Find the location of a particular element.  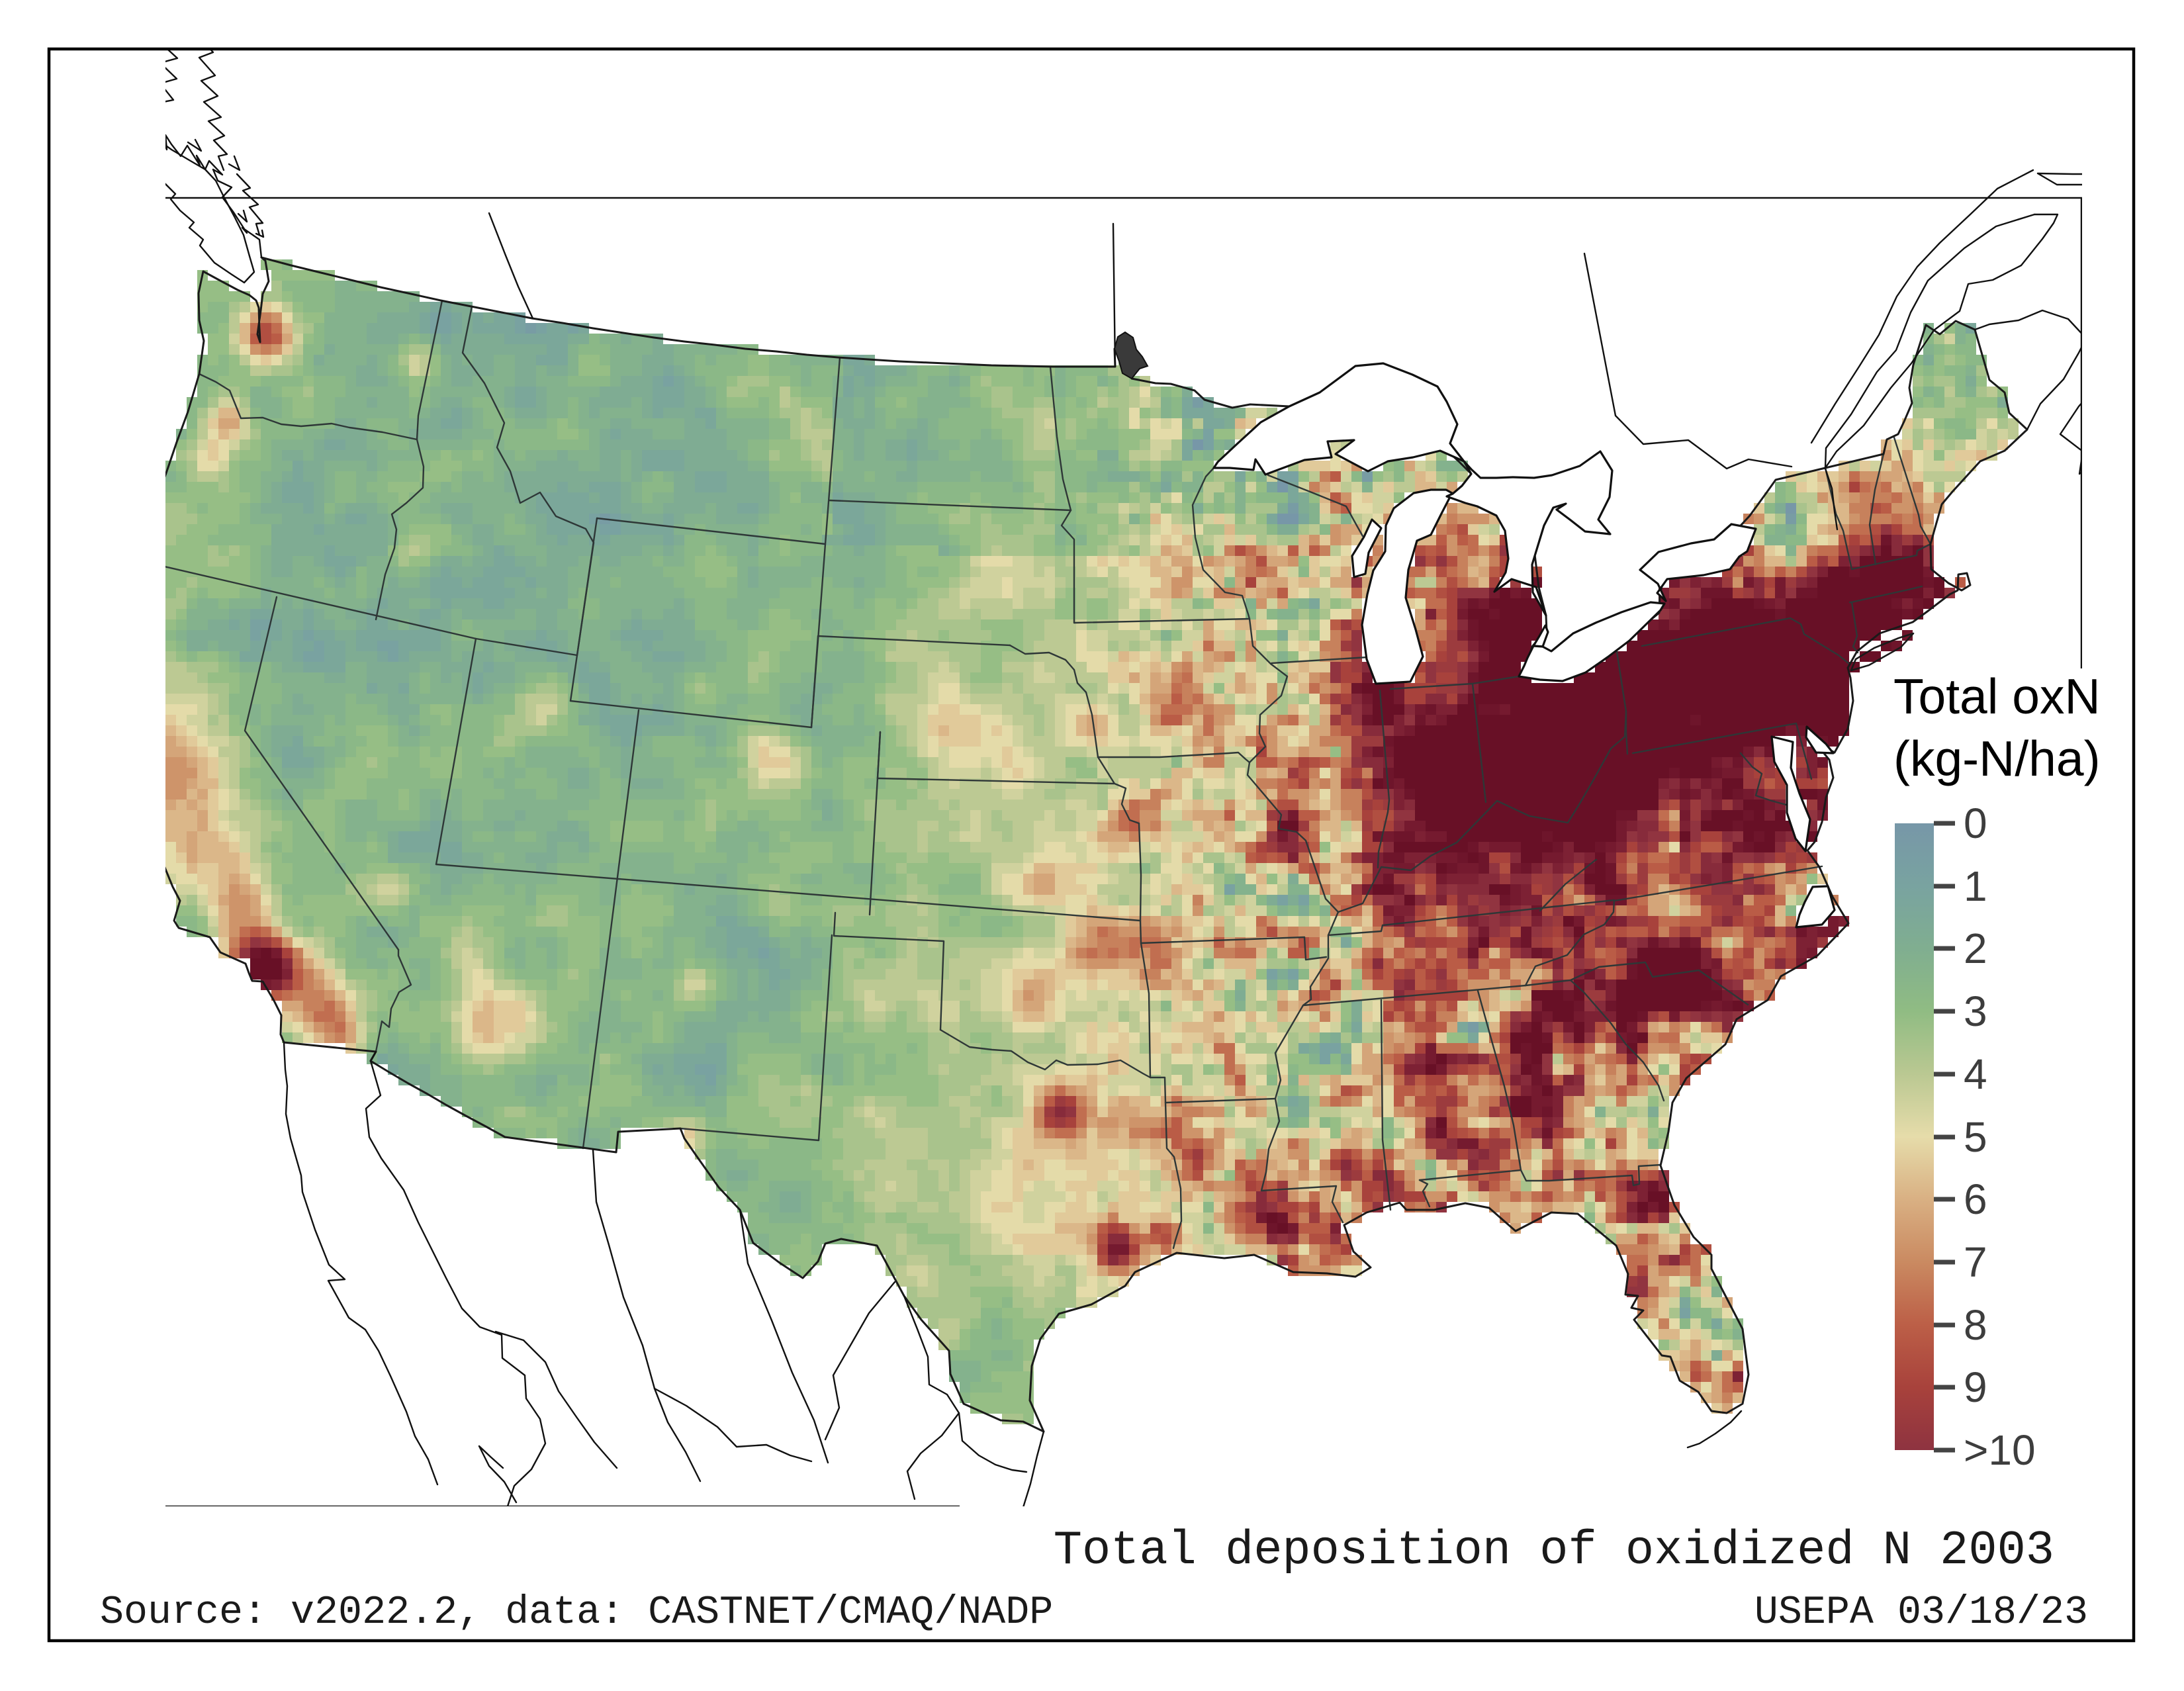

svg-text: 5 is located at coordinates (1976, 1137).